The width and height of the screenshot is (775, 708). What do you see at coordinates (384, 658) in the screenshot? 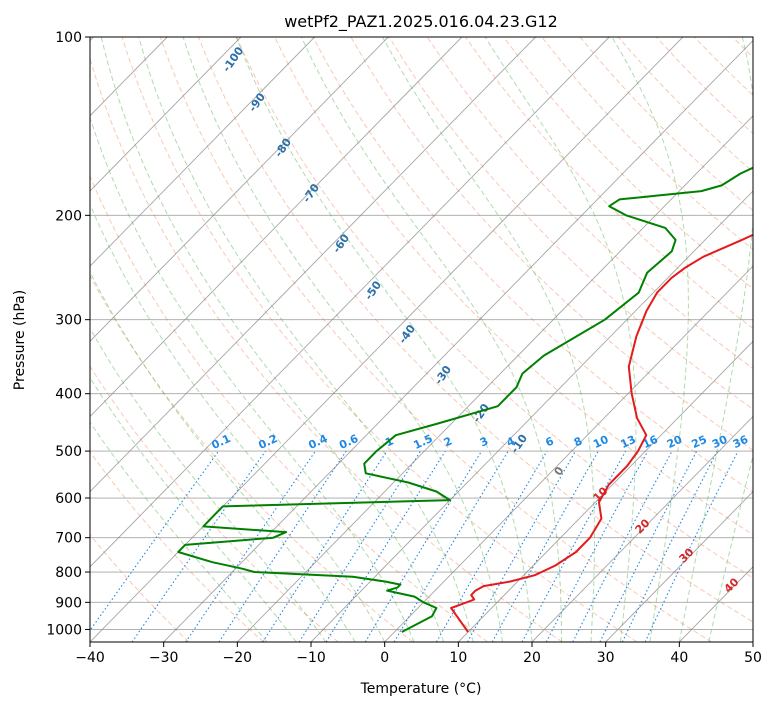
I see `x-tick-label: 0` at bounding box center [384, 658].